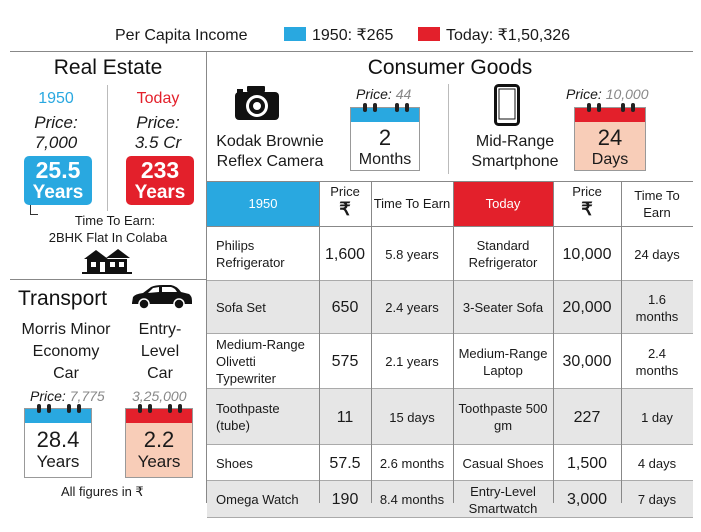 The image size is (701, 532). I want to click on transport-item1-line1: Morris Minor, so click(66, 329).